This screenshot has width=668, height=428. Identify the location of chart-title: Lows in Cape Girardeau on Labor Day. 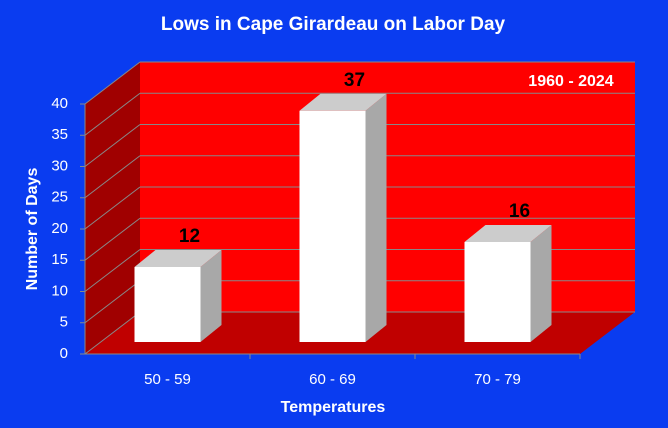
(333, 24).